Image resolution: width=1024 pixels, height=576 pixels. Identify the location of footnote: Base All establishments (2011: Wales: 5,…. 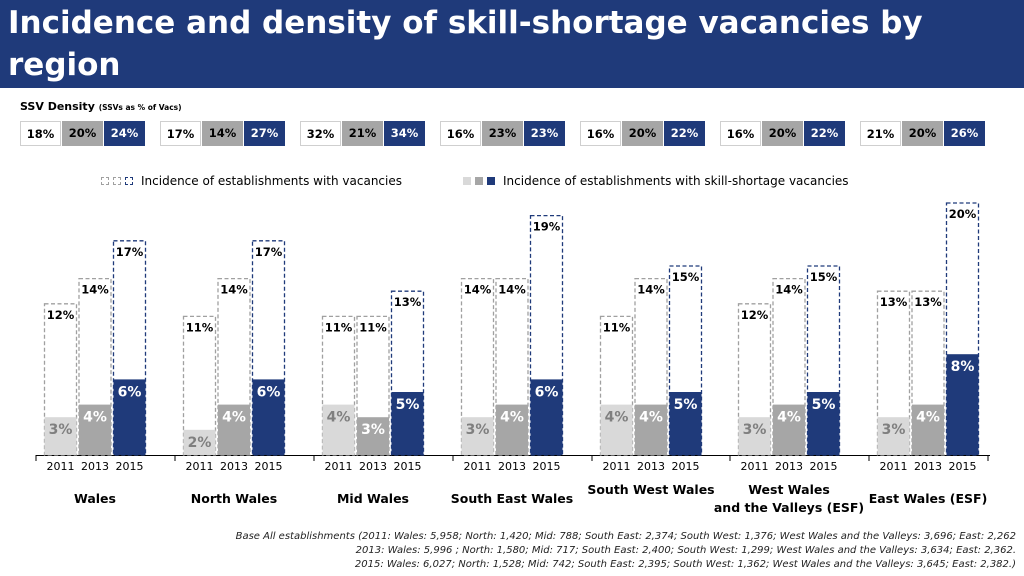
(626, 551).